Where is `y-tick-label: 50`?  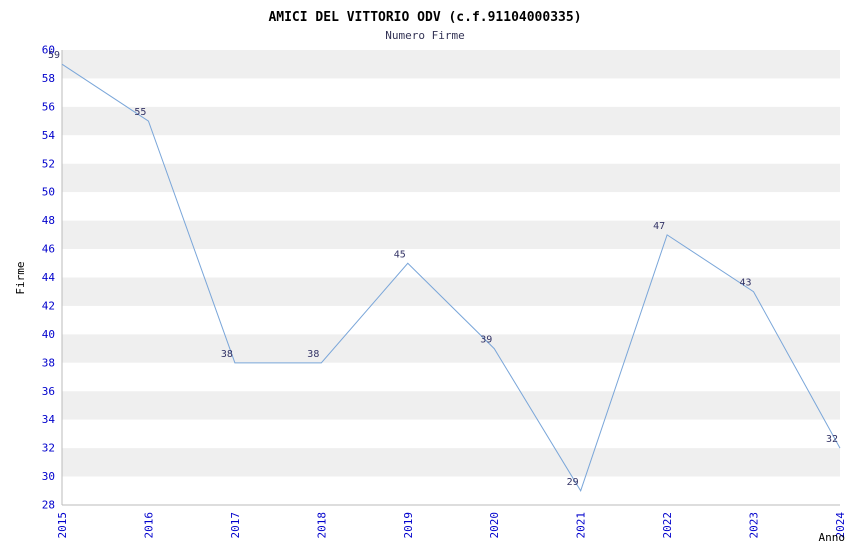 y-tick-label: 50 is located at coordinates (48, 192).